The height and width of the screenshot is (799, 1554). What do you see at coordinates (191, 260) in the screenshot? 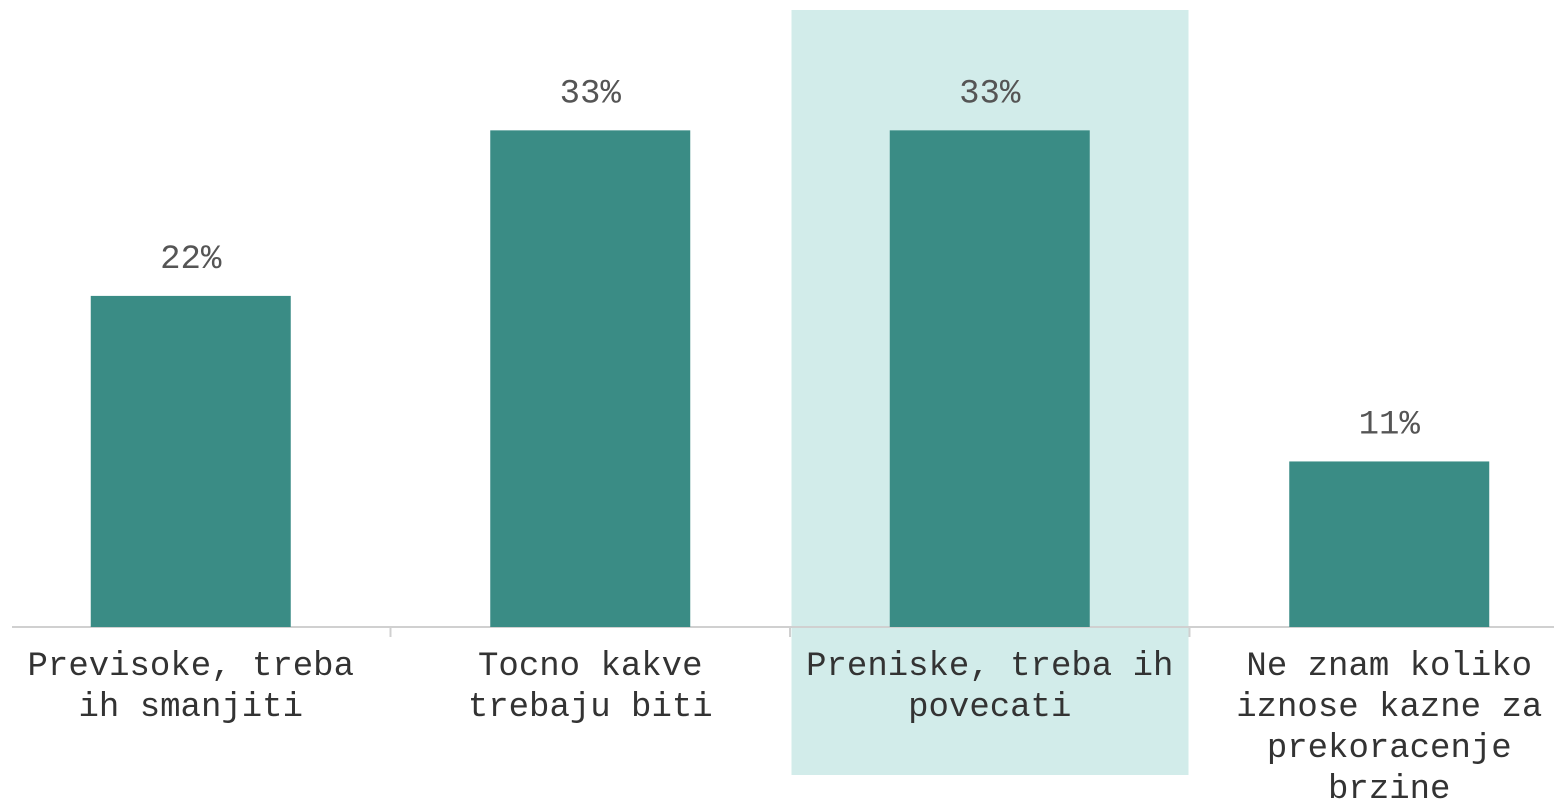
I see `value-label: 22%` at bounding box center [191, 260].